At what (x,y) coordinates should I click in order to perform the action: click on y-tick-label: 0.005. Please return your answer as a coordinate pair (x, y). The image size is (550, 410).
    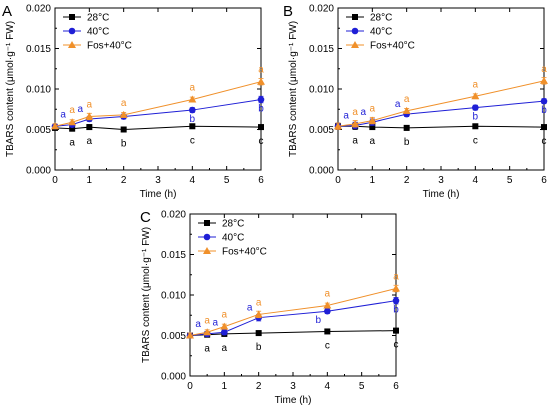
    Looking at the image, I should click on (321, 130).